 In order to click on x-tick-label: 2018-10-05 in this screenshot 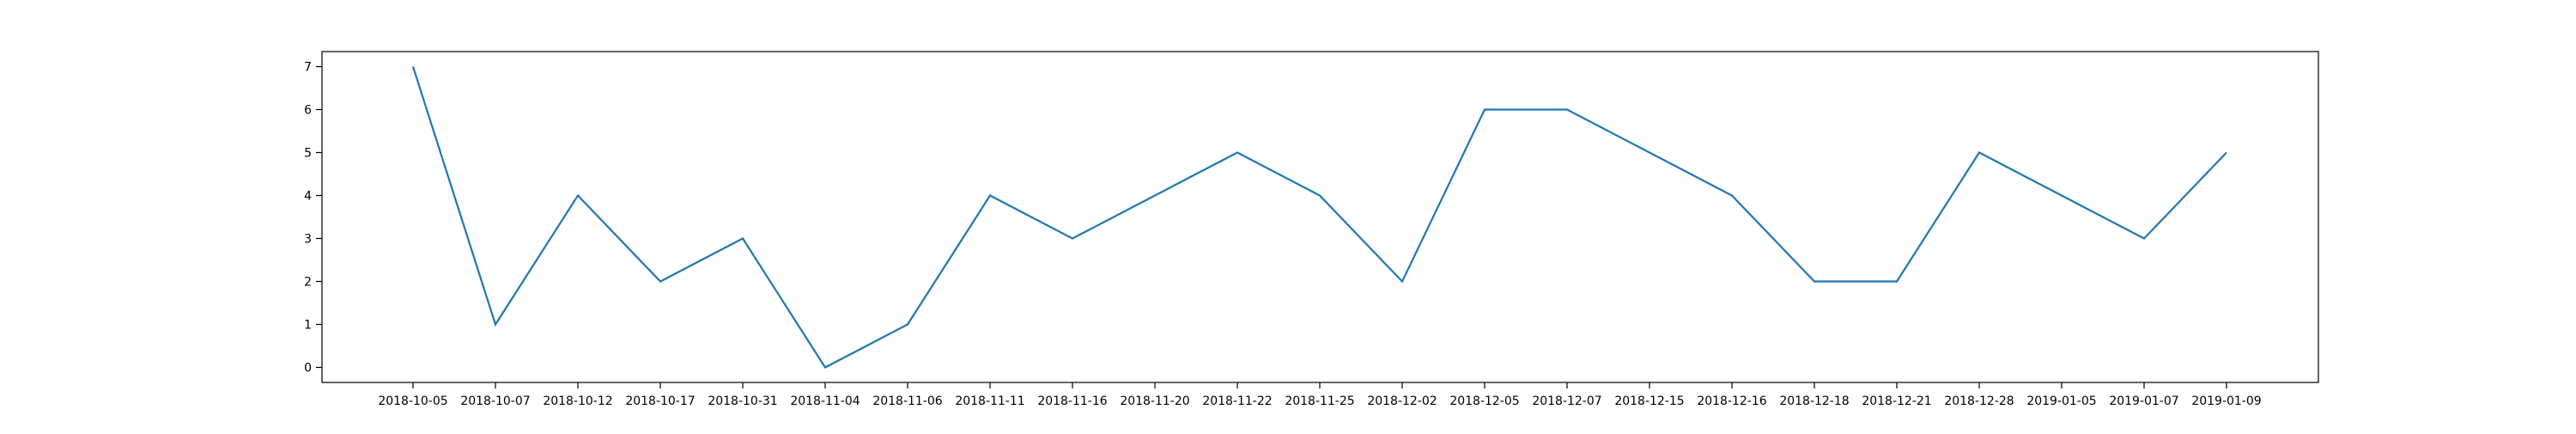, I will do `click(412, 401)`.